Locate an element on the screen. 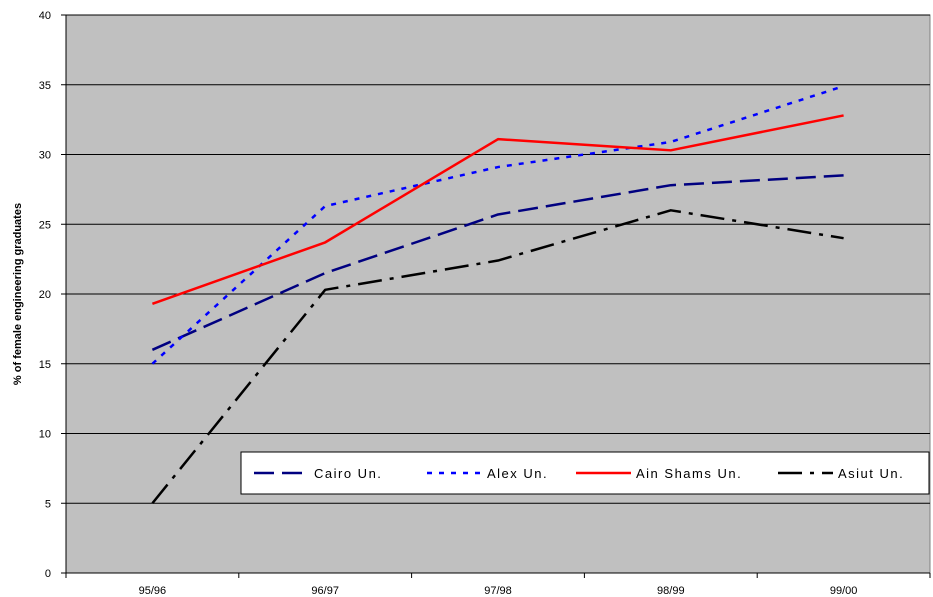 The image size is (933, 597). x-tick-label-2: 97/98 is located at coordinates (498, 591).